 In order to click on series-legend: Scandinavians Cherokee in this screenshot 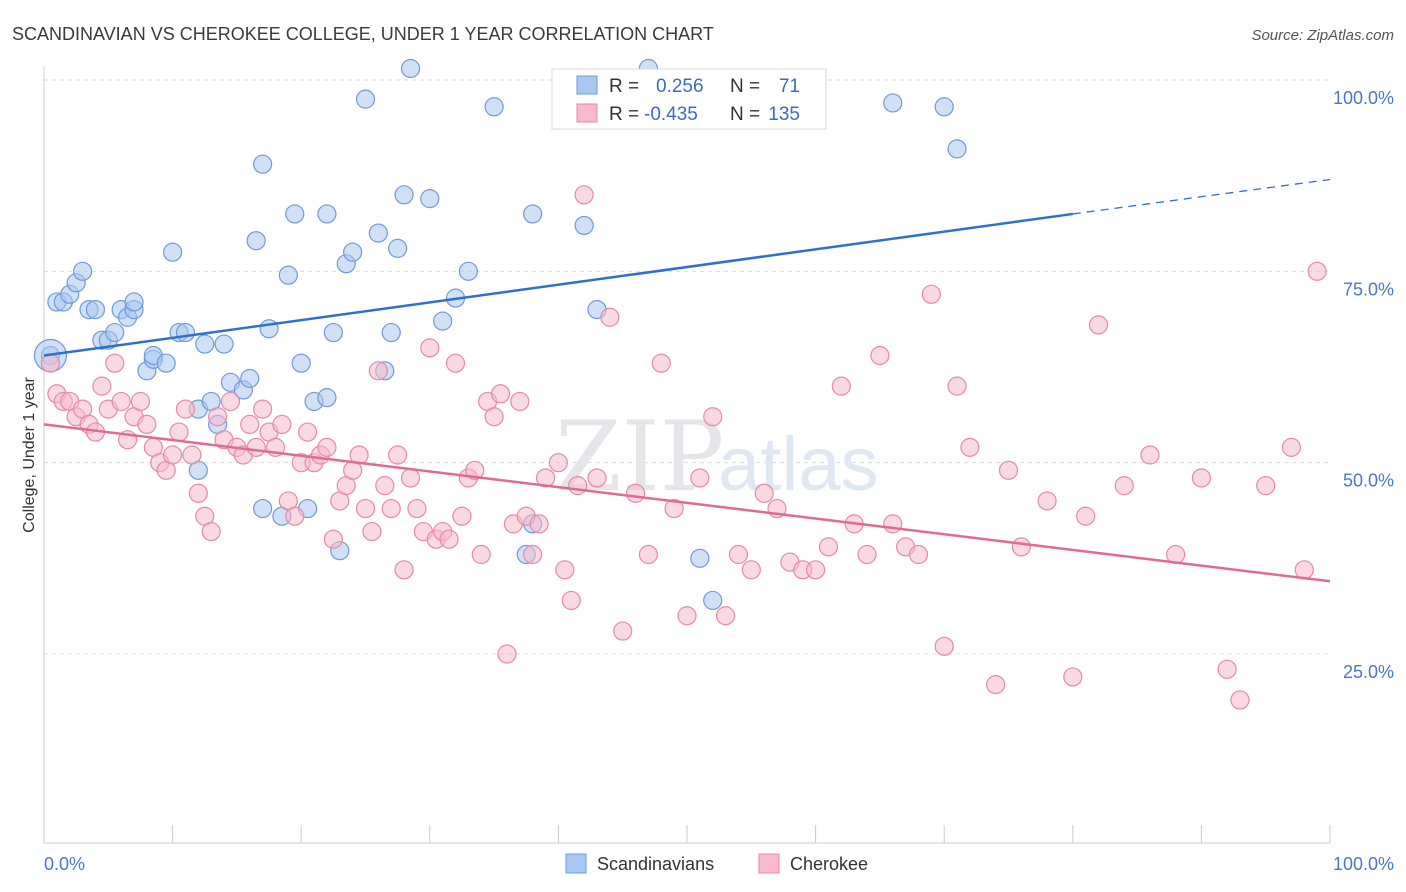, I will do `click(716, 863)`.